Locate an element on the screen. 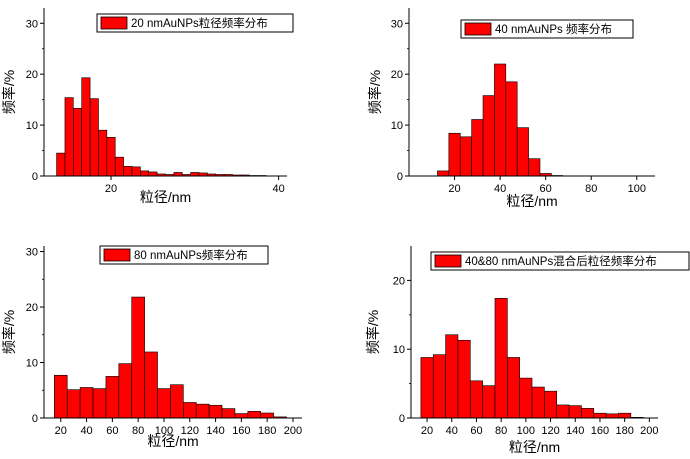  legend-label: 80 nmAuNPs频率分布 is located at coordinates (191, 255).